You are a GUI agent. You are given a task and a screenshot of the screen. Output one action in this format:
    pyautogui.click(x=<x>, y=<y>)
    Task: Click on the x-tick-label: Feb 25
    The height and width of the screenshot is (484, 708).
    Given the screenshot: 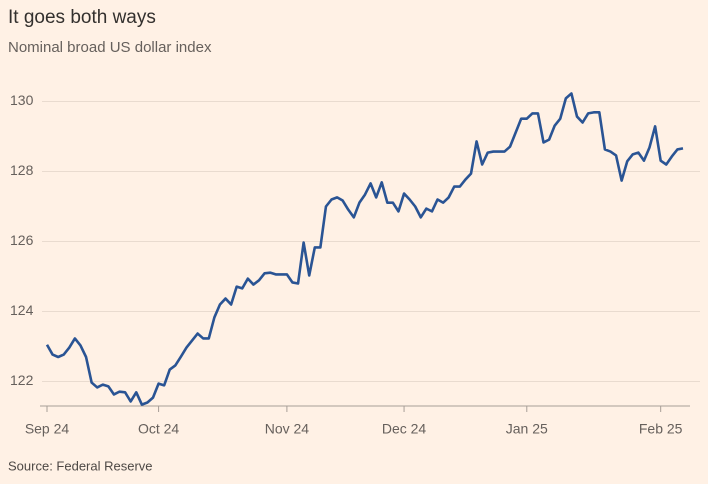 What is the action you would take?
    pyautogui.click(x=661, y=429)
    